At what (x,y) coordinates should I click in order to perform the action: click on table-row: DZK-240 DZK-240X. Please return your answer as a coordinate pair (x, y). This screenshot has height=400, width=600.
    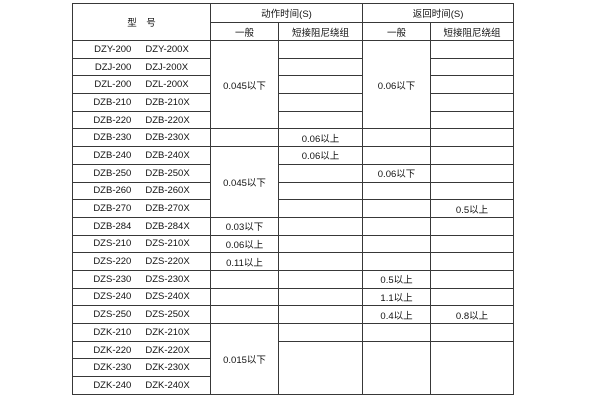
    Looking at the image, I should click on (293, 385).